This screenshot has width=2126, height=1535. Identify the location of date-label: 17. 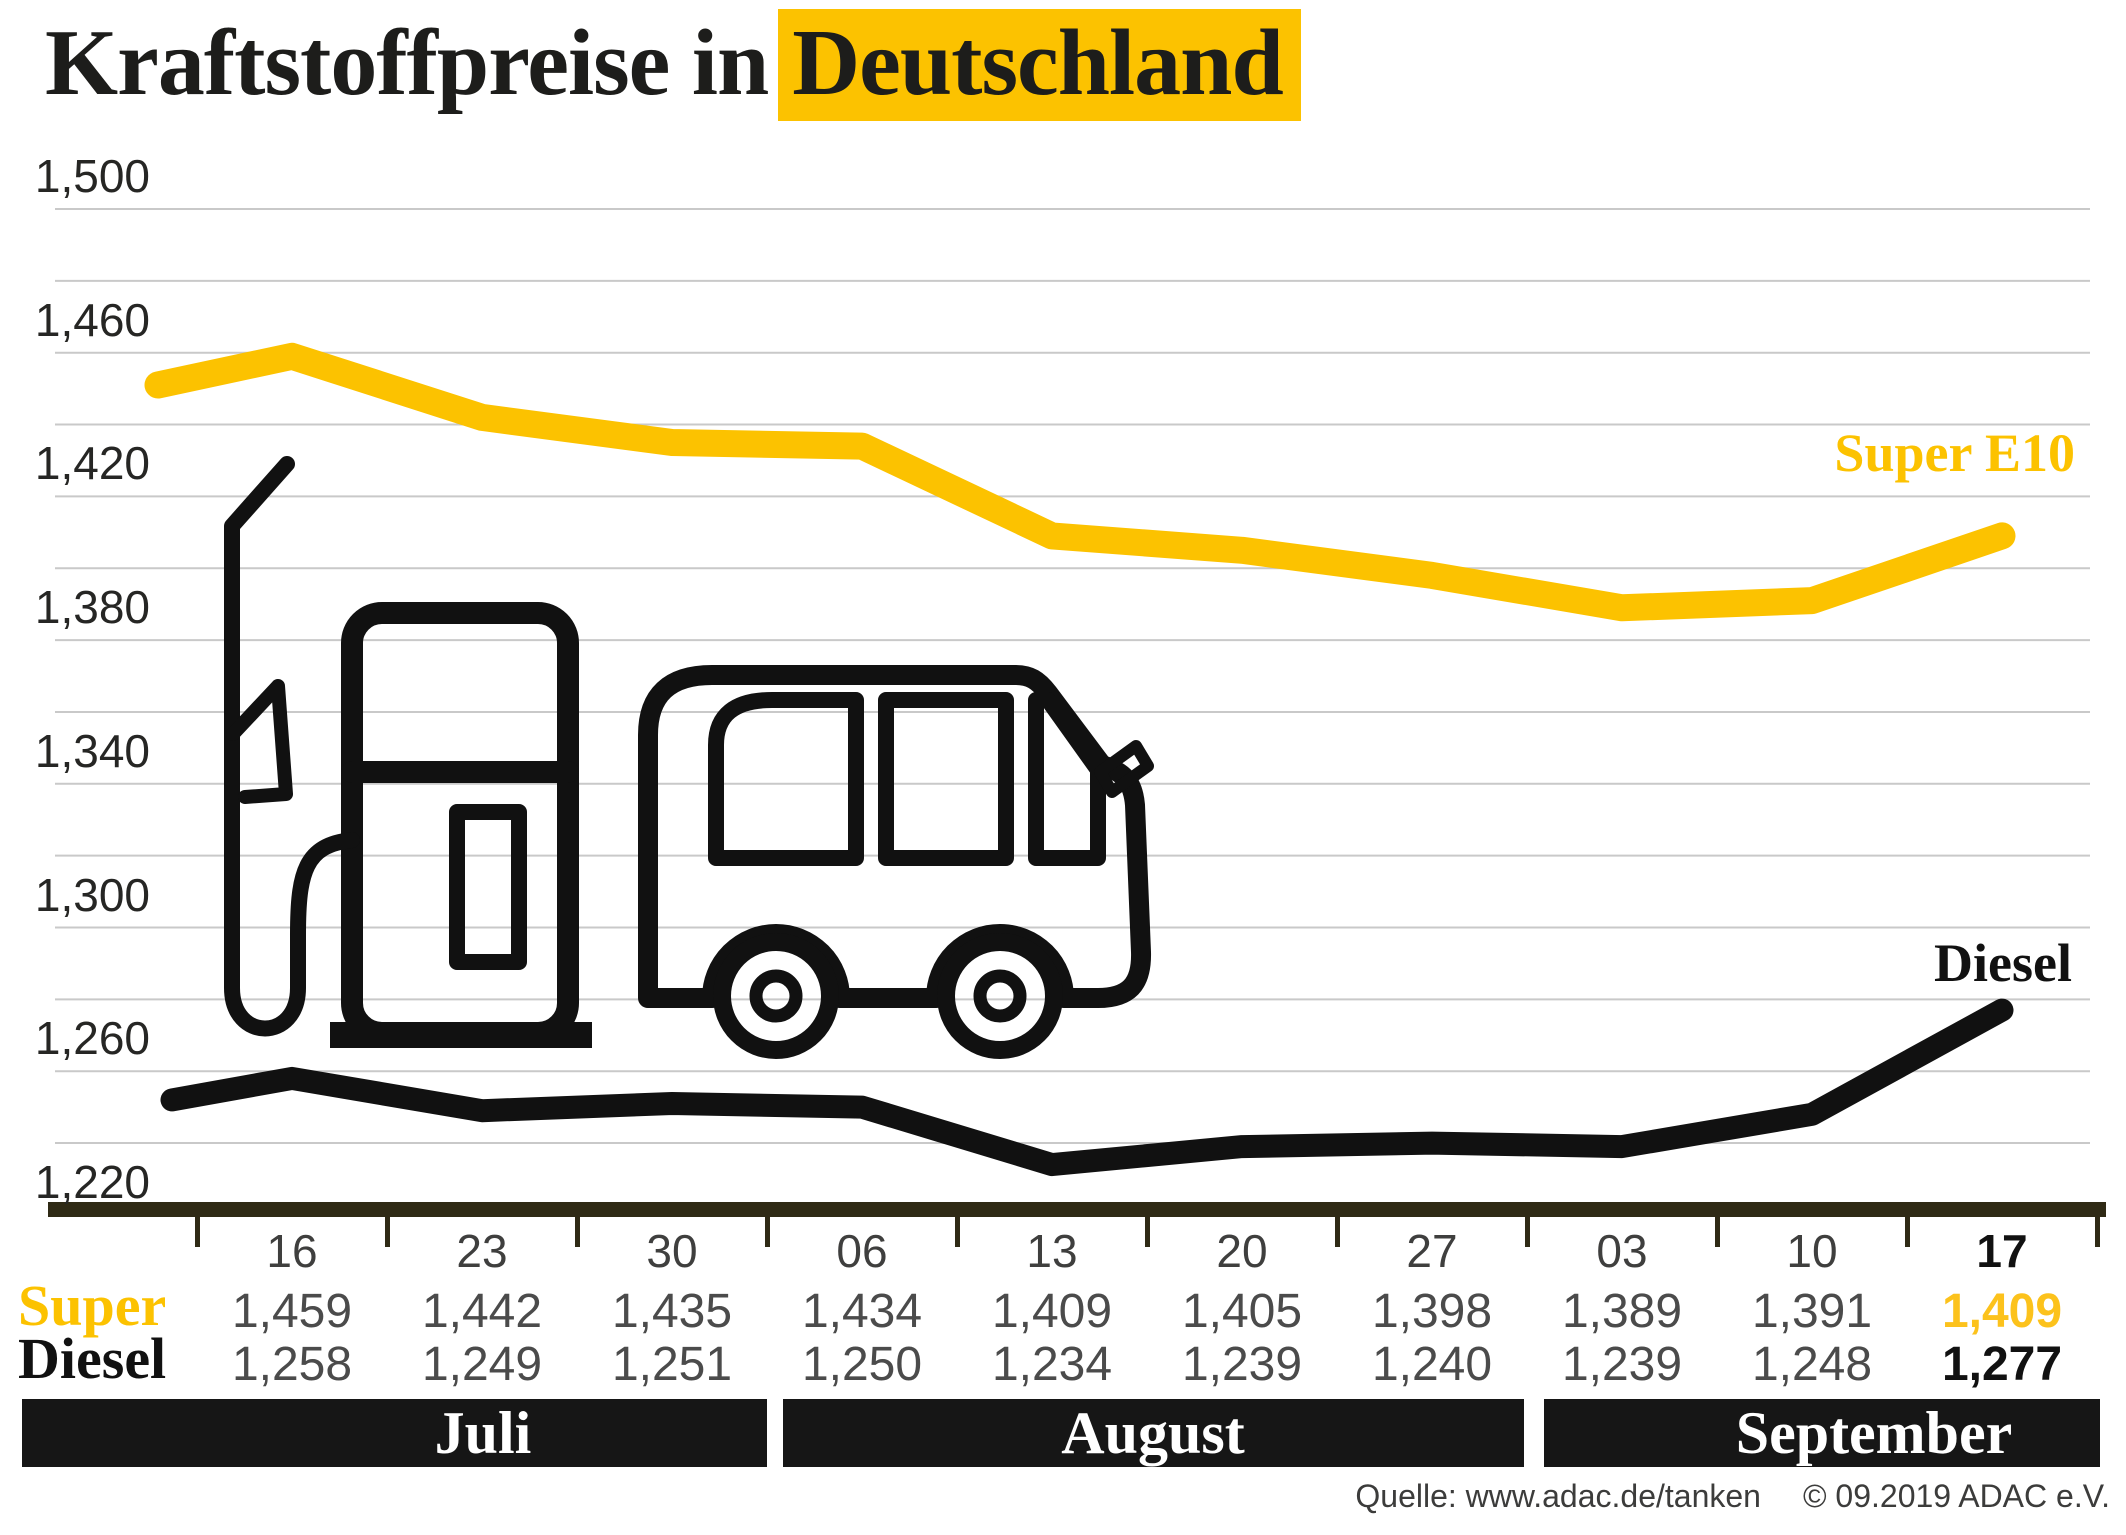
(2002, 1251).